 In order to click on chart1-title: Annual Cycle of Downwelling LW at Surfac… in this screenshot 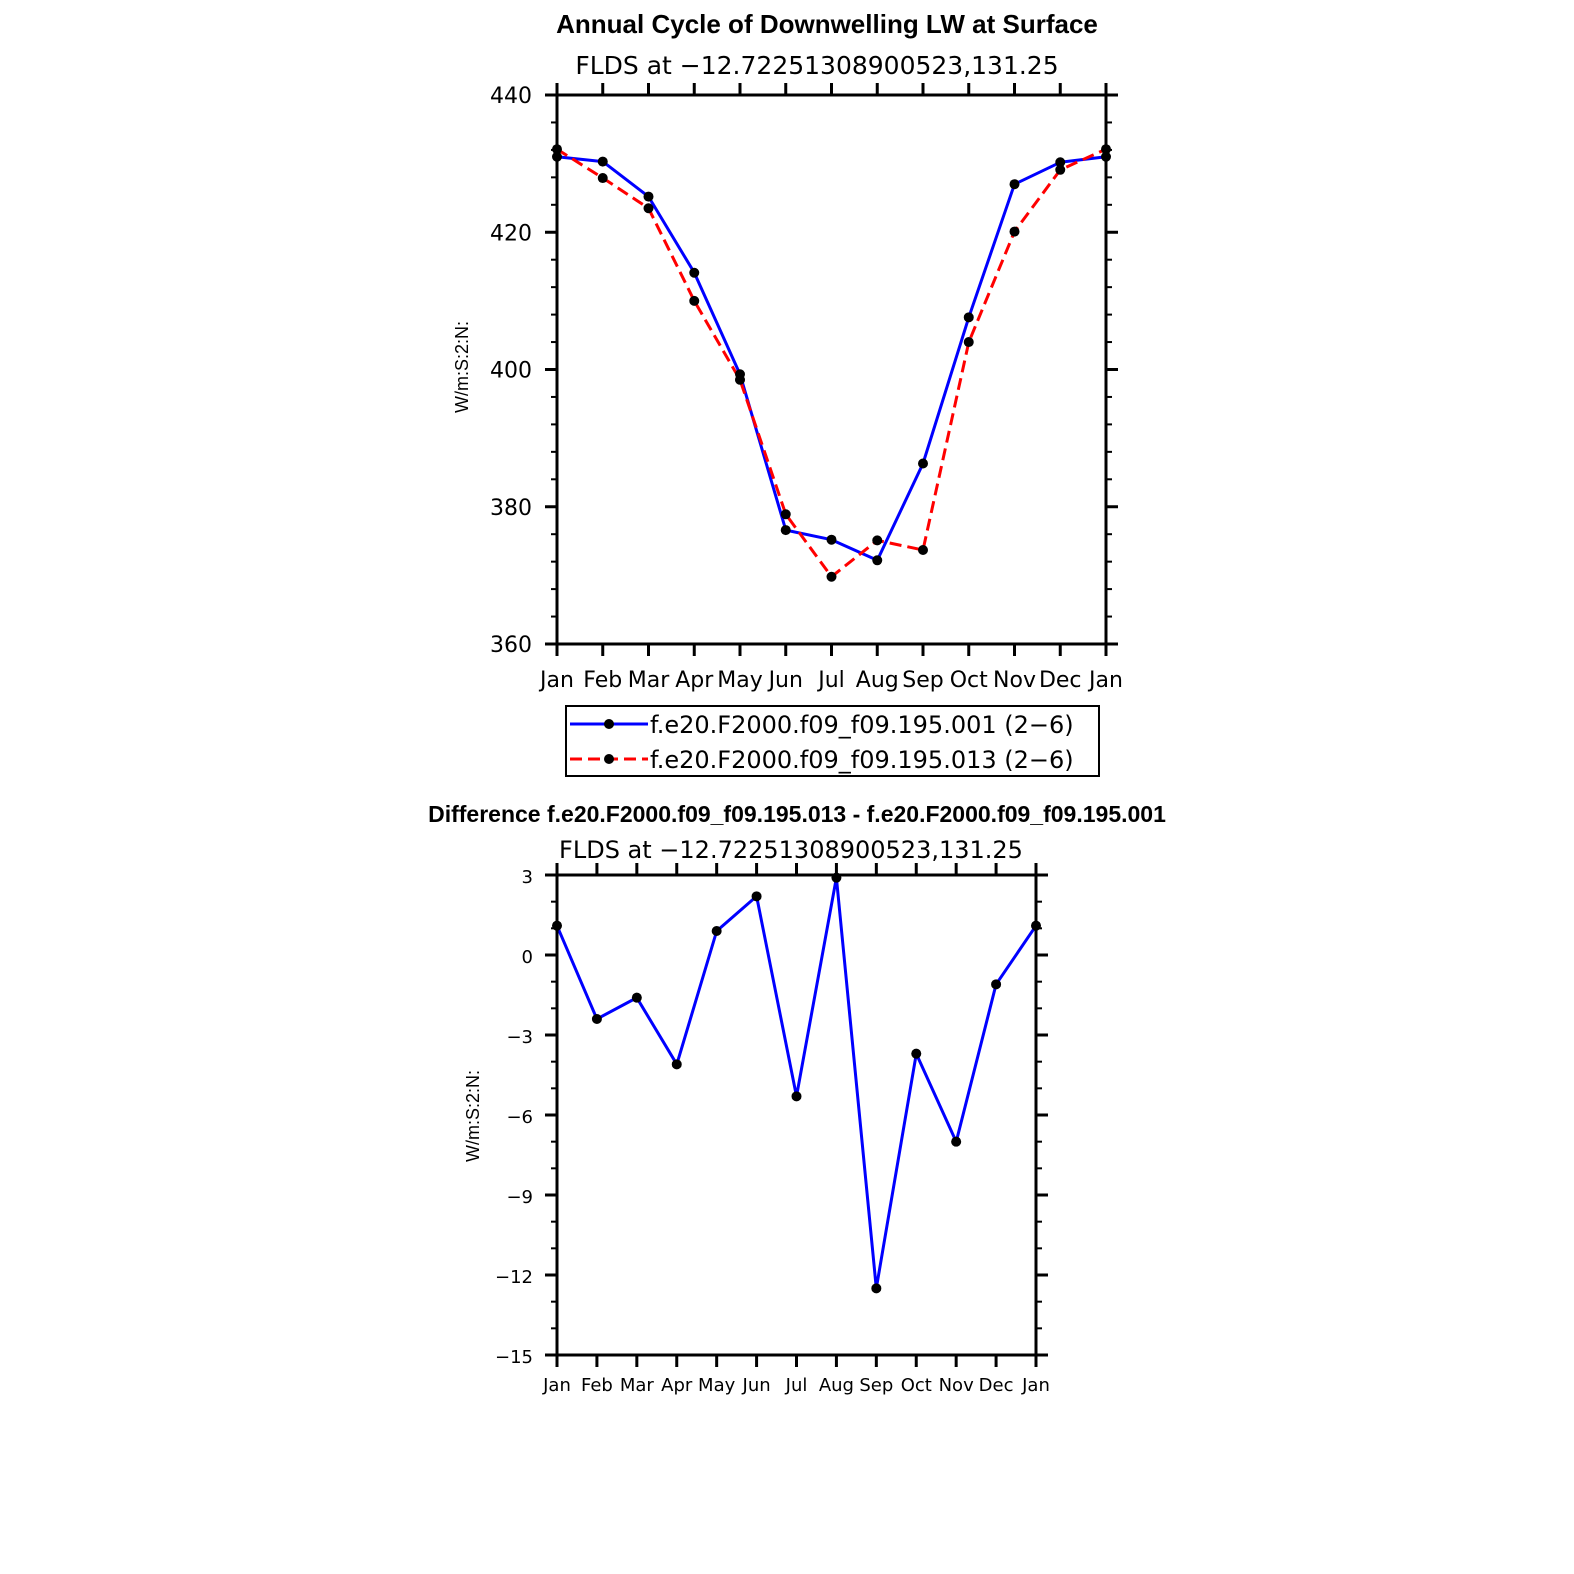, I will do `click(827, 24)`.